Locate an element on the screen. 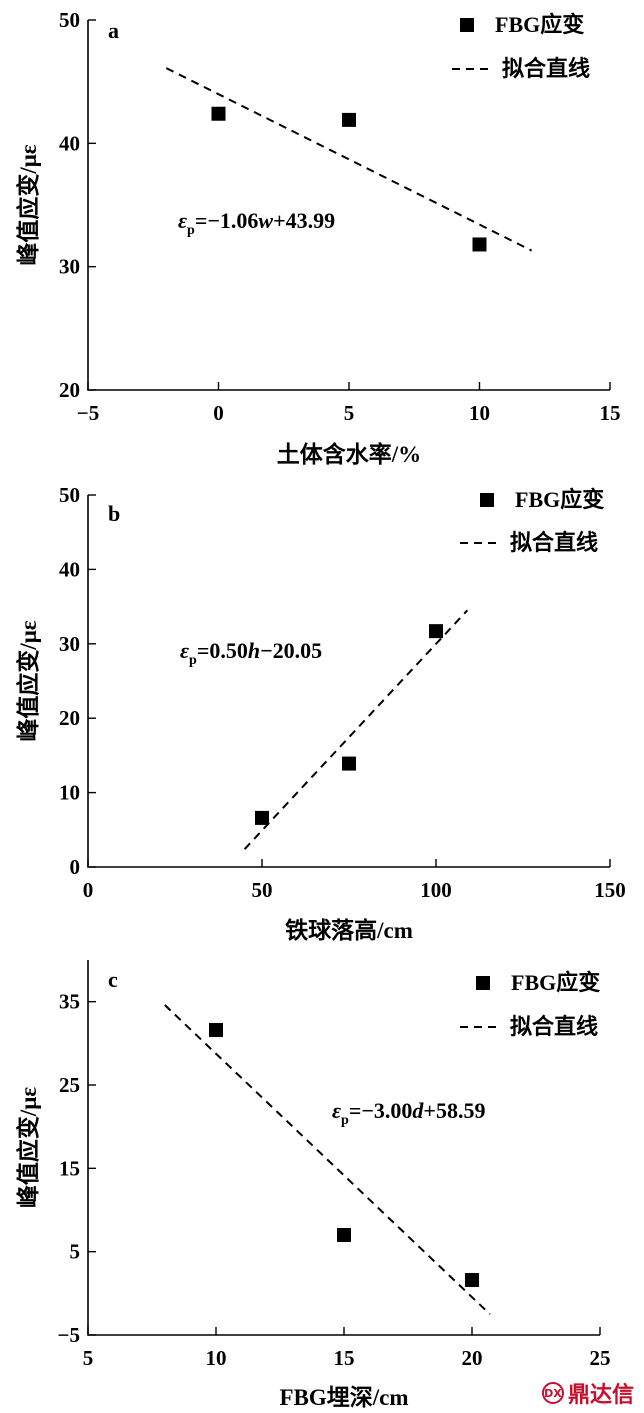 This screenshot has height=1413, width=644. y-tick-label: 0 is located at coordinates (75, 867).